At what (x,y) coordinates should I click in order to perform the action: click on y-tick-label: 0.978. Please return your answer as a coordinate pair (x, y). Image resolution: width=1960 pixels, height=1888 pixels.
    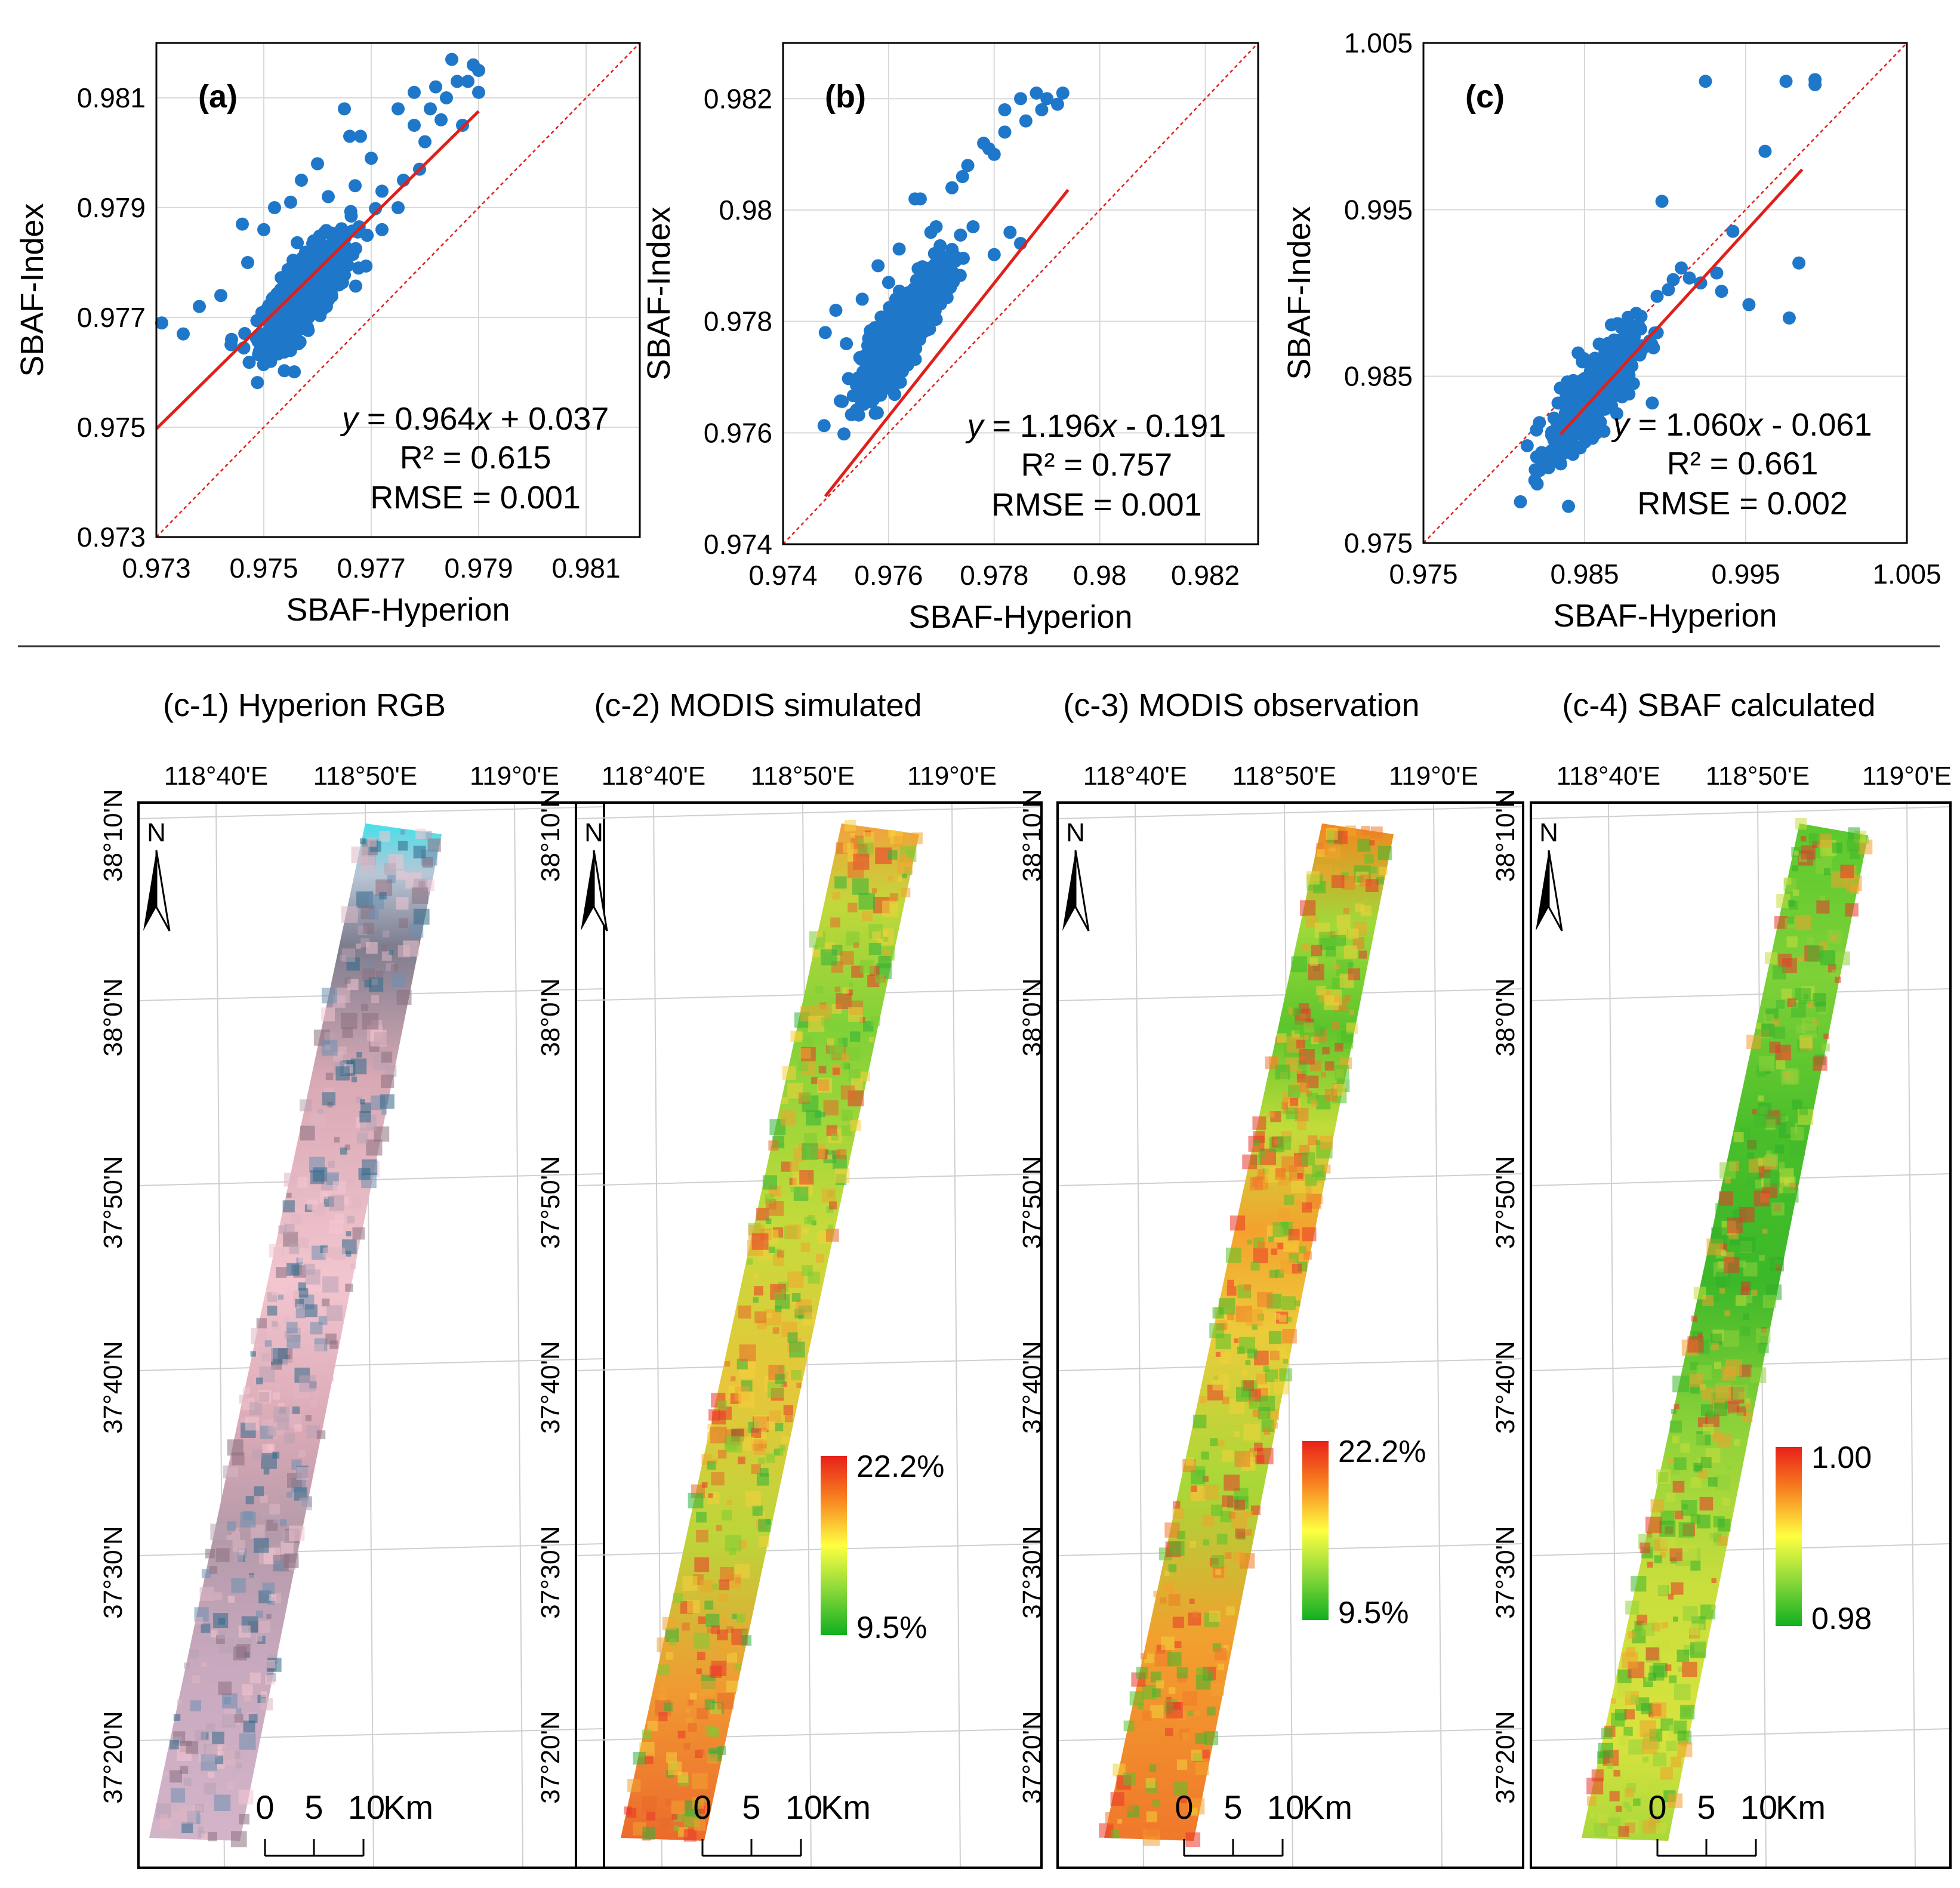
    Looking at the image, I should click on (738, 321).